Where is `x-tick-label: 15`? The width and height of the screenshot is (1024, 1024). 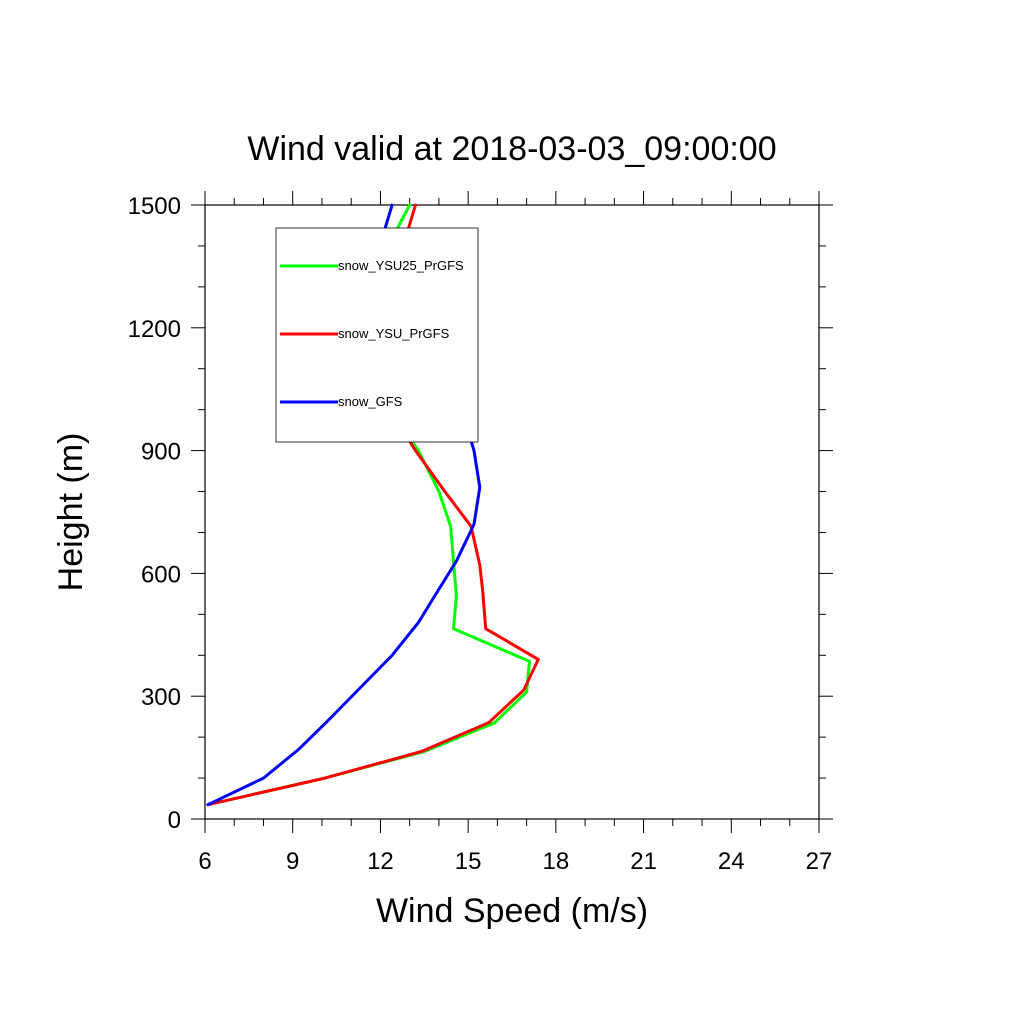 x-tick-label: 15 is located at coordinates (468, 861).